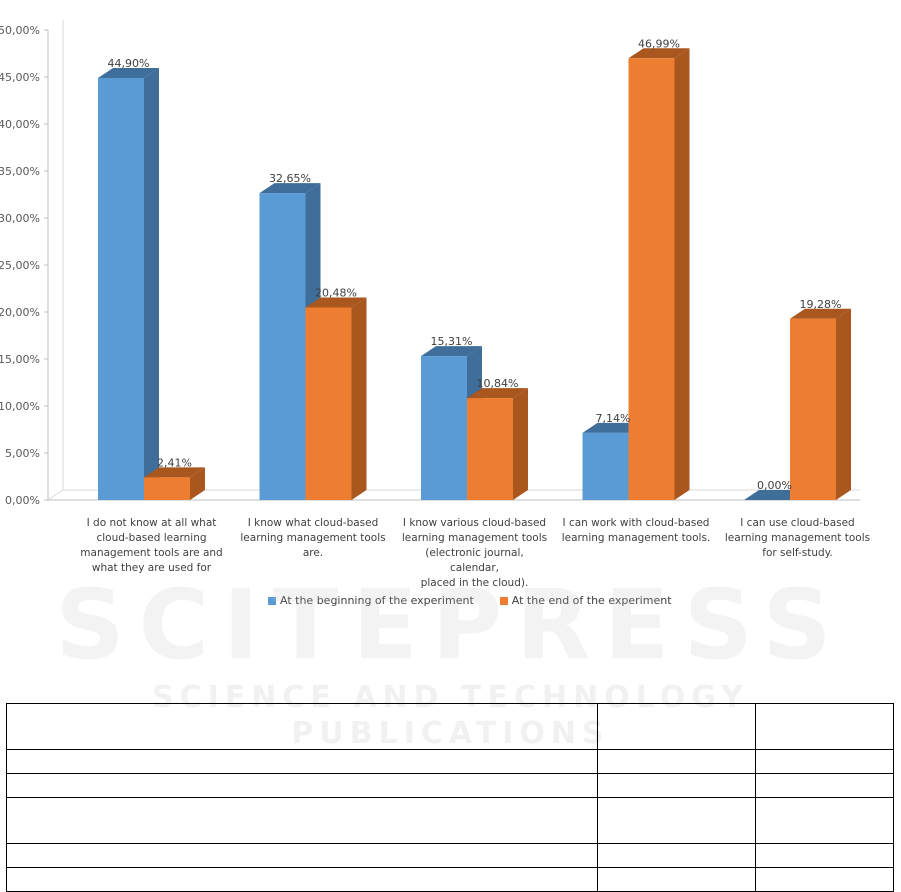  I want to click on data-label-beginning-0: 44,90%, so click(129, 63).